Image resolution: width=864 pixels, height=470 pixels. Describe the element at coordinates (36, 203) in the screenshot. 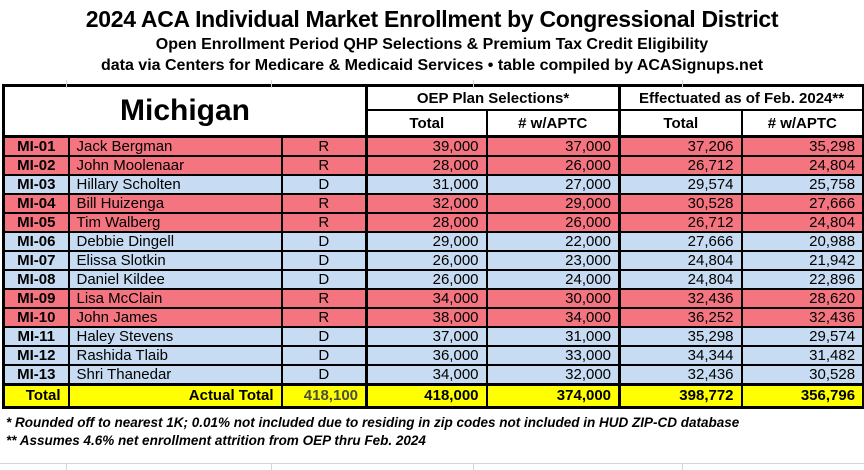

I see `district-cell: MI-04` at that location.